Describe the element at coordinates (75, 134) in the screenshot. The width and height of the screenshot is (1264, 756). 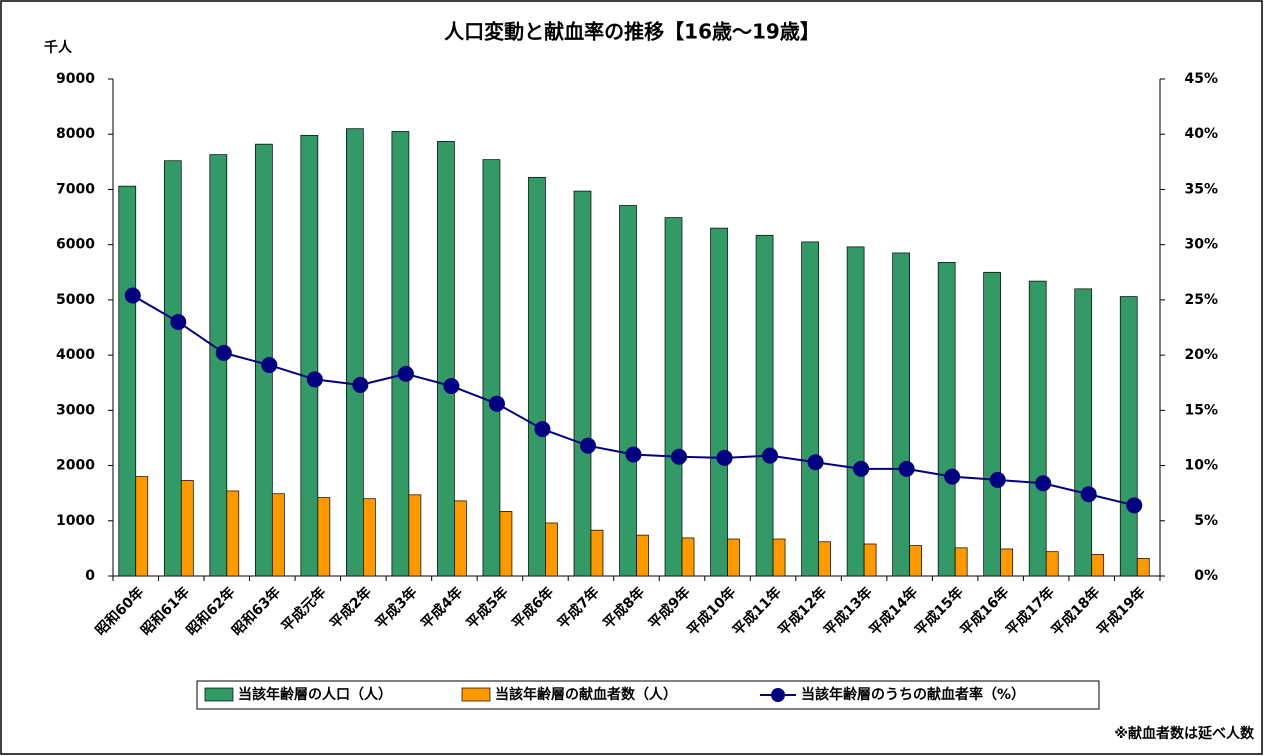
I see `y-tick-label: 8000` at that location.